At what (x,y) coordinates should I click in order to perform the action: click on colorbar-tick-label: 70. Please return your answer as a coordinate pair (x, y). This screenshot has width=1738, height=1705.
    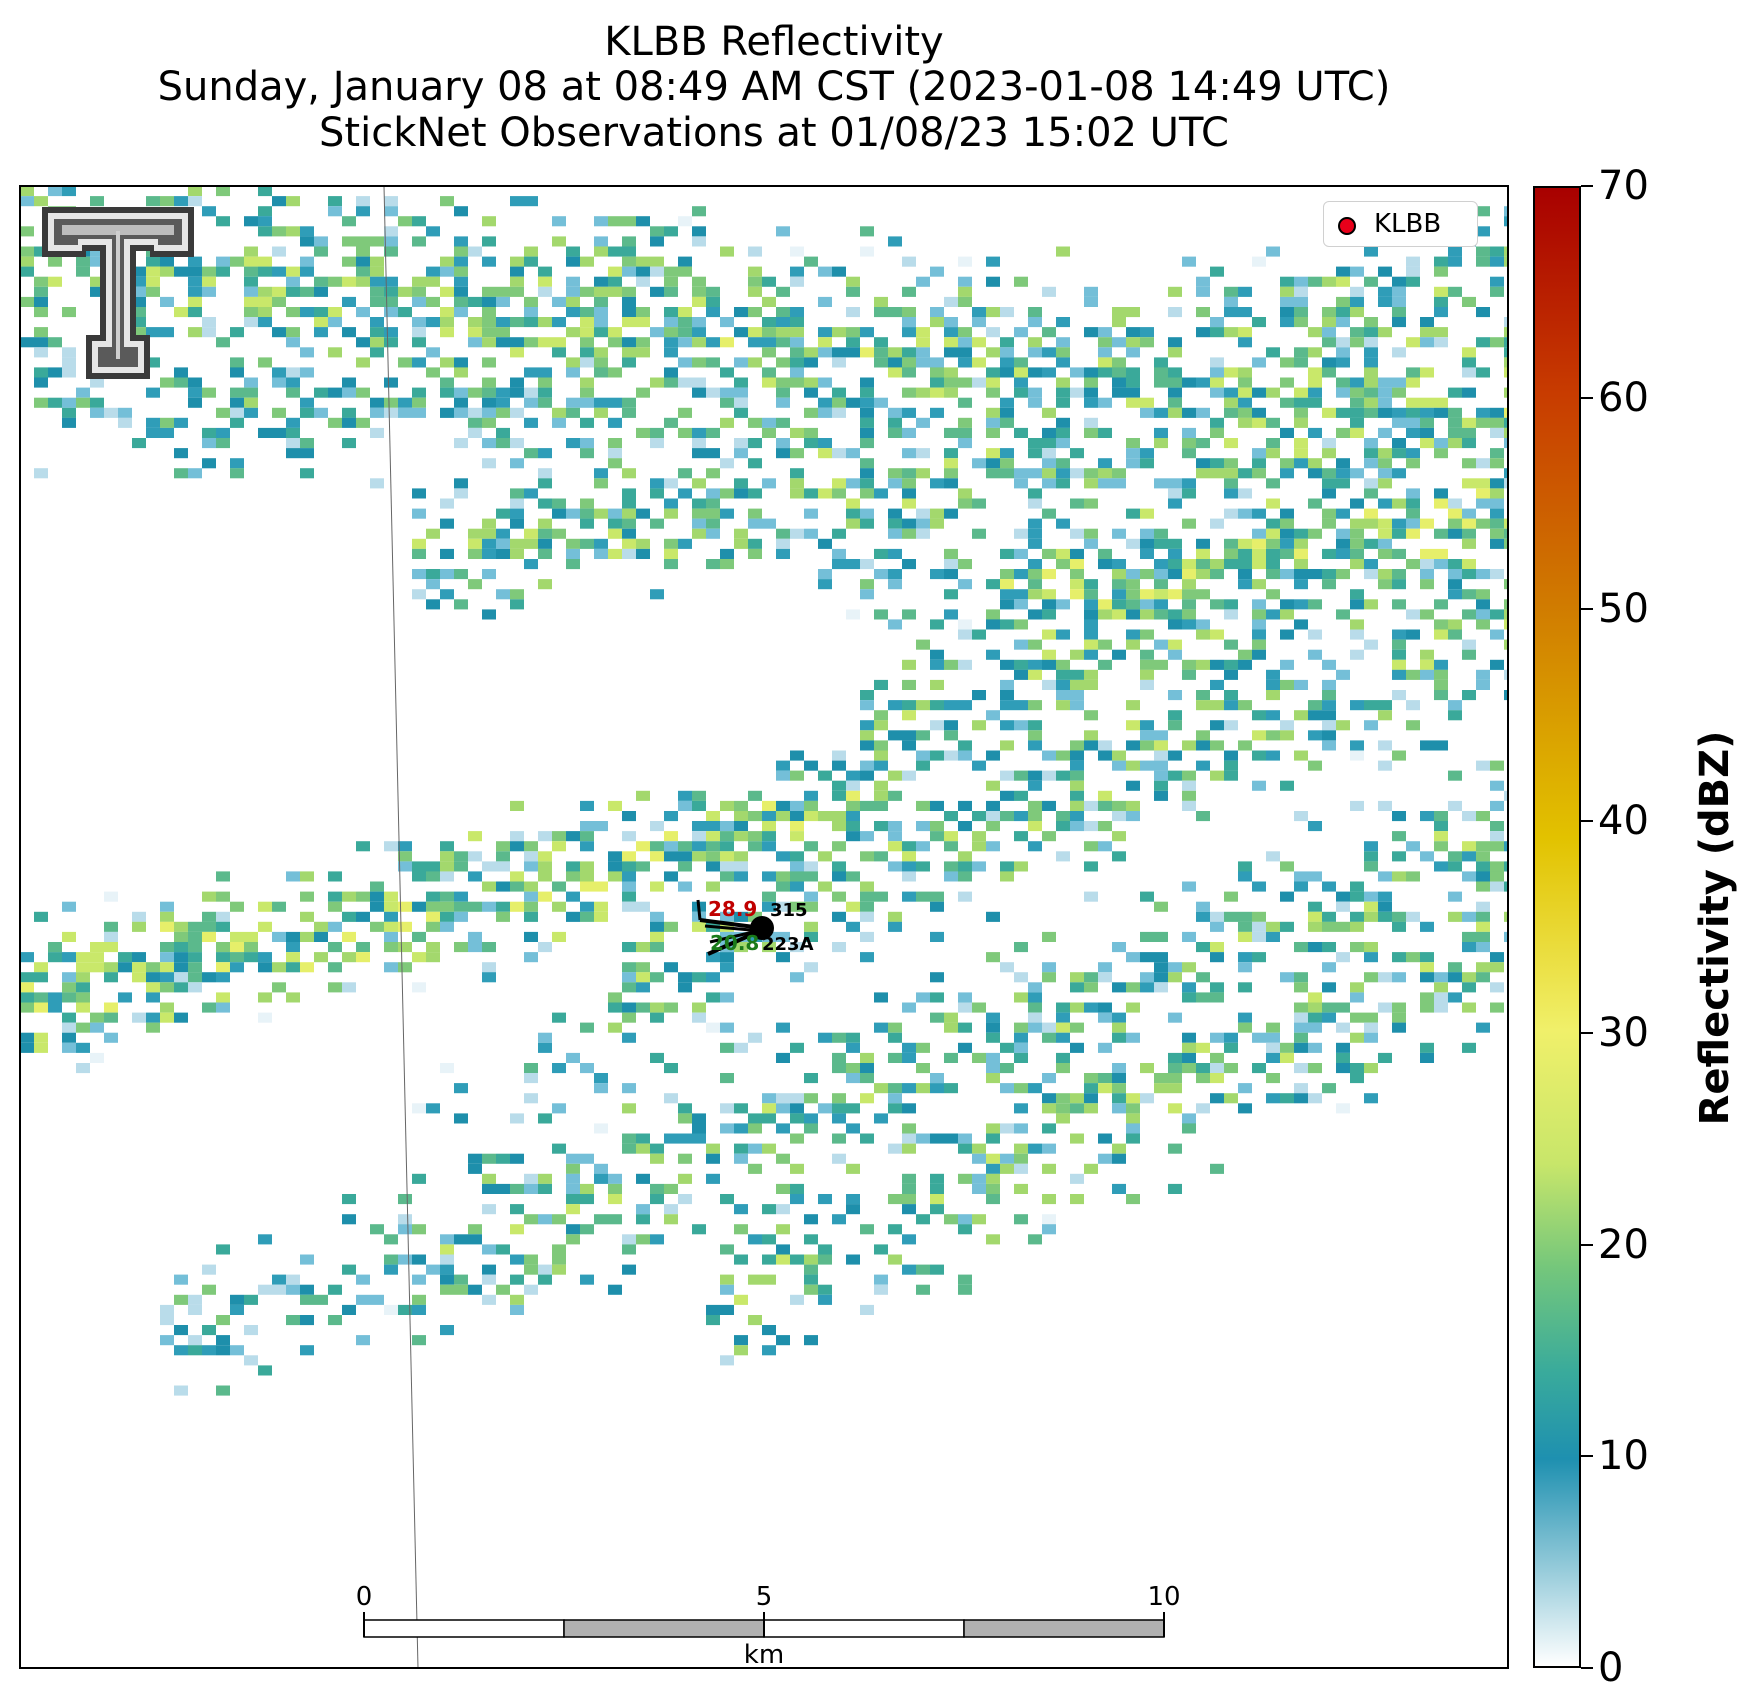
    Looking at the image, I should click on (1623, 186).